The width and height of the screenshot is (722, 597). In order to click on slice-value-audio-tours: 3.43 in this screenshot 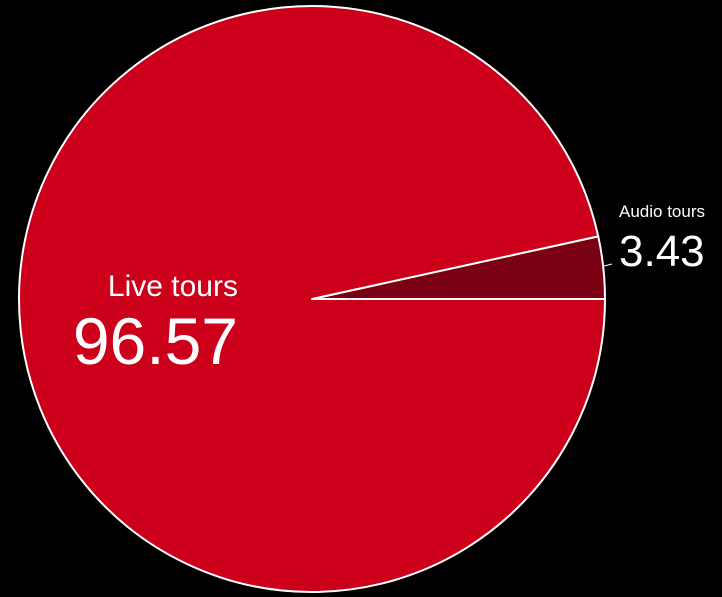, I will do `click(662, 251)`.